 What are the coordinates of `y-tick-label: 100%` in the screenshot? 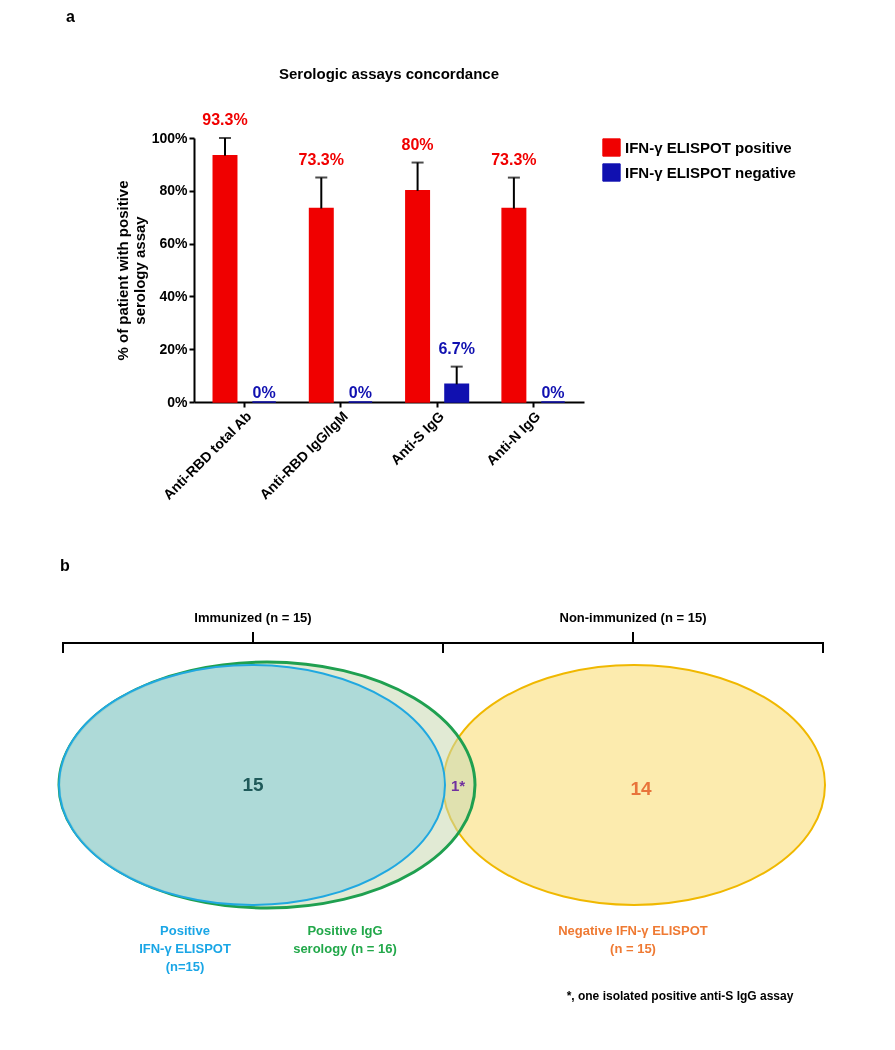 It's located at (170, 137).